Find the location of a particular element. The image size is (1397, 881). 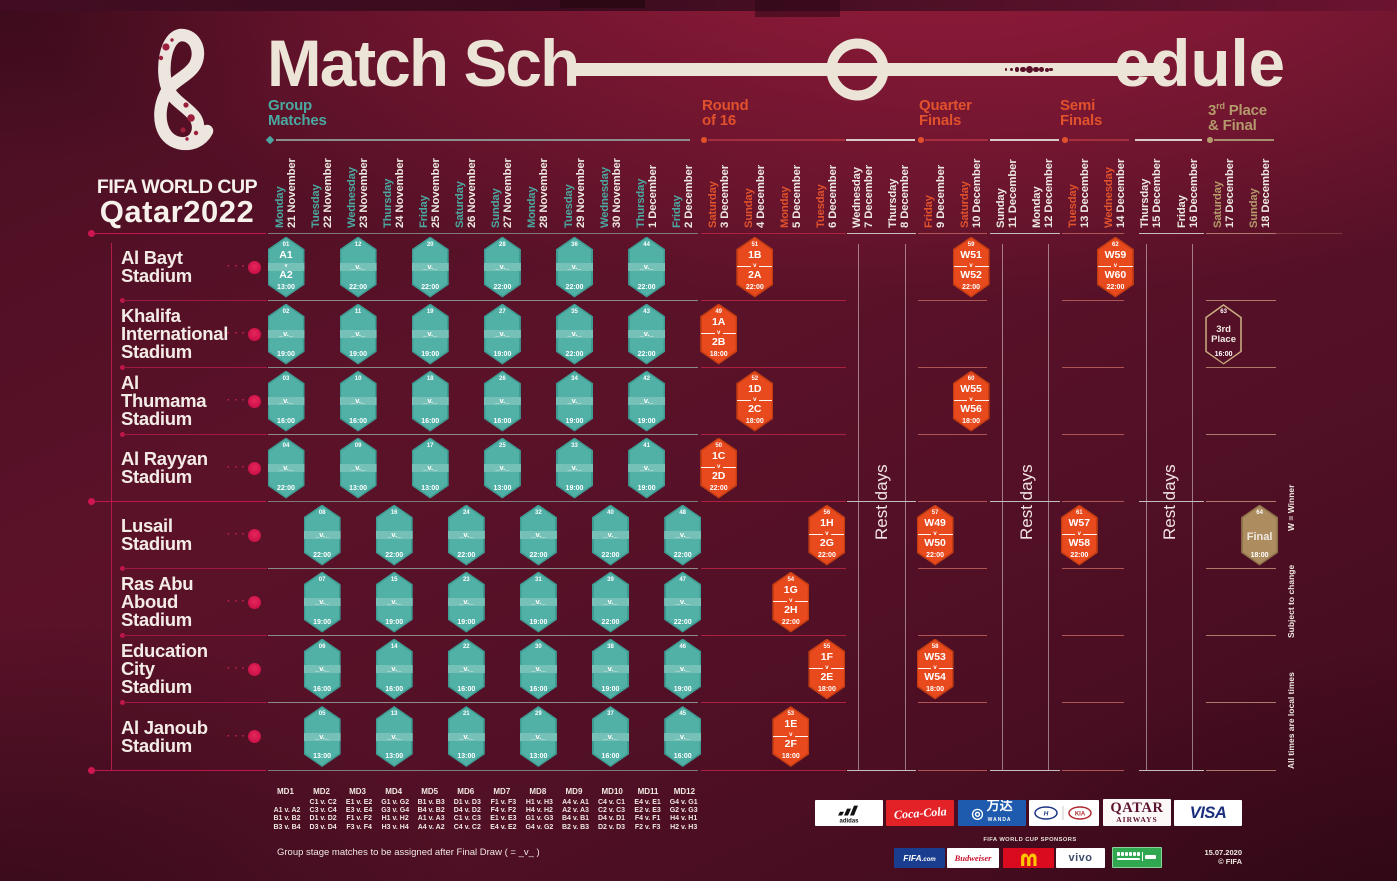

svg-text: H is located at coordinates (1046, 814).